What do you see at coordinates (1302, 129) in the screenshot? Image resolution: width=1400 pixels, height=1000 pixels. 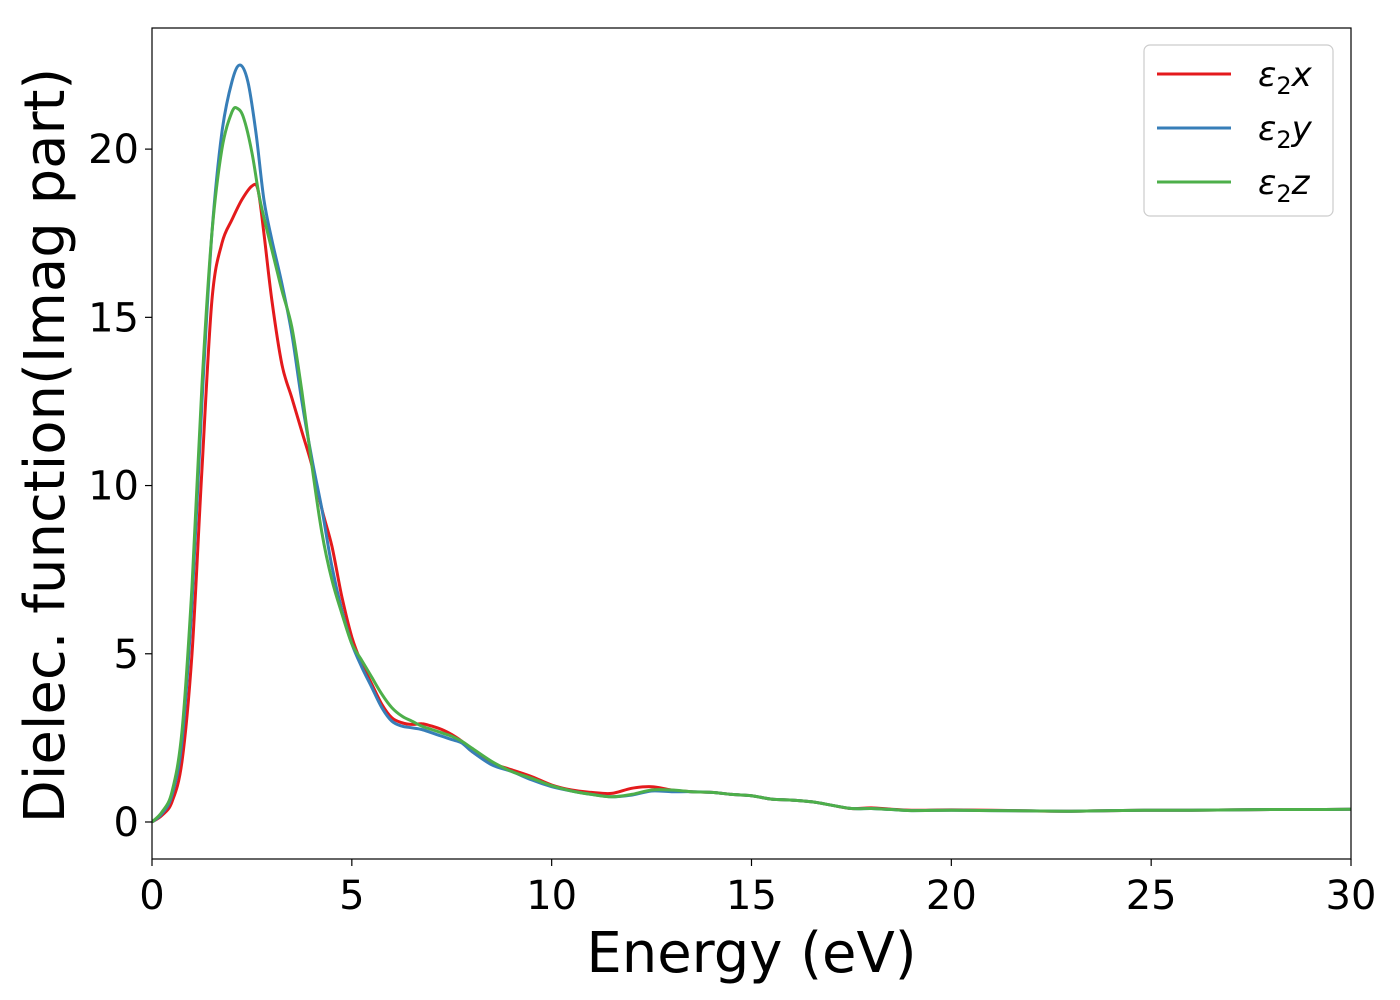 I see `legend-suffix: y` at bounding box center [1302, 129].